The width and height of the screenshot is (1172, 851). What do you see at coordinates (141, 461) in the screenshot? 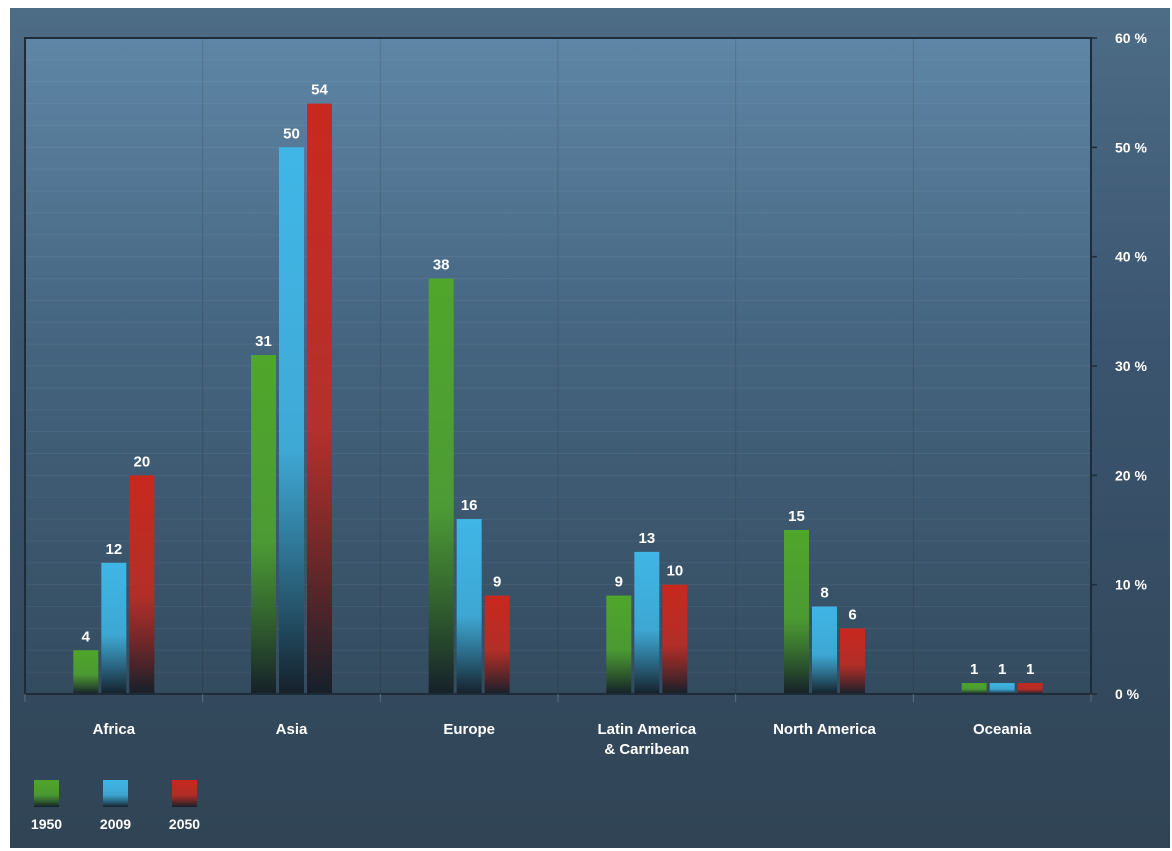
I see `bar-value-label: 20` at bounding box center [141, 461].